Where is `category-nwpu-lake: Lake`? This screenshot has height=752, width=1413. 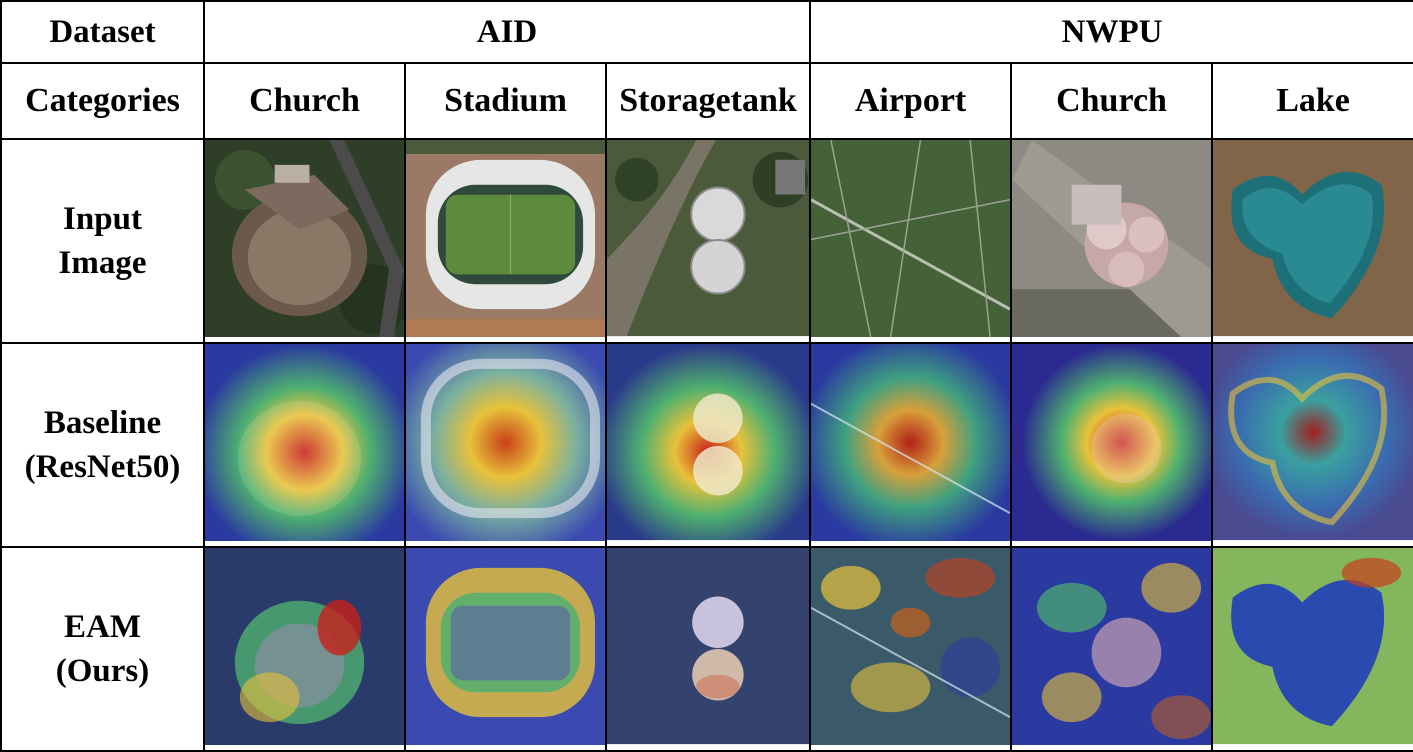 category-nwpu-lake: Lake is located at coordinates (1312, 101).